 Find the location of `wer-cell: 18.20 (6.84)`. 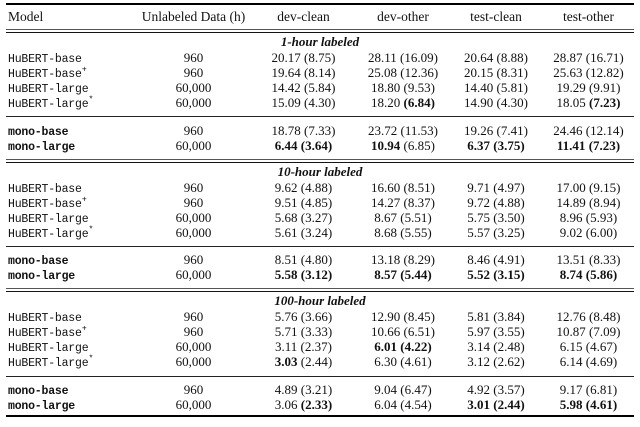

wer-cell: 18.20 (6.84) is located at coordinates (403, 103).